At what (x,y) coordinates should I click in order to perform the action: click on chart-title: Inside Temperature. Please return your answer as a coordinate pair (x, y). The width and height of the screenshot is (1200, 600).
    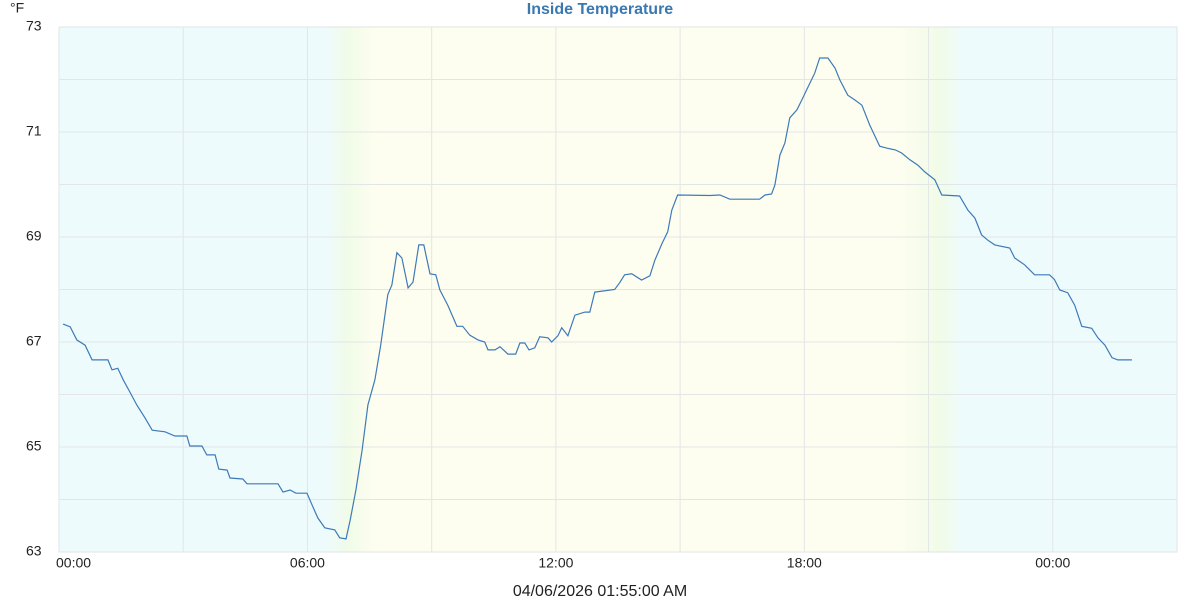
    Looking at the image, I should click on (600, 9).